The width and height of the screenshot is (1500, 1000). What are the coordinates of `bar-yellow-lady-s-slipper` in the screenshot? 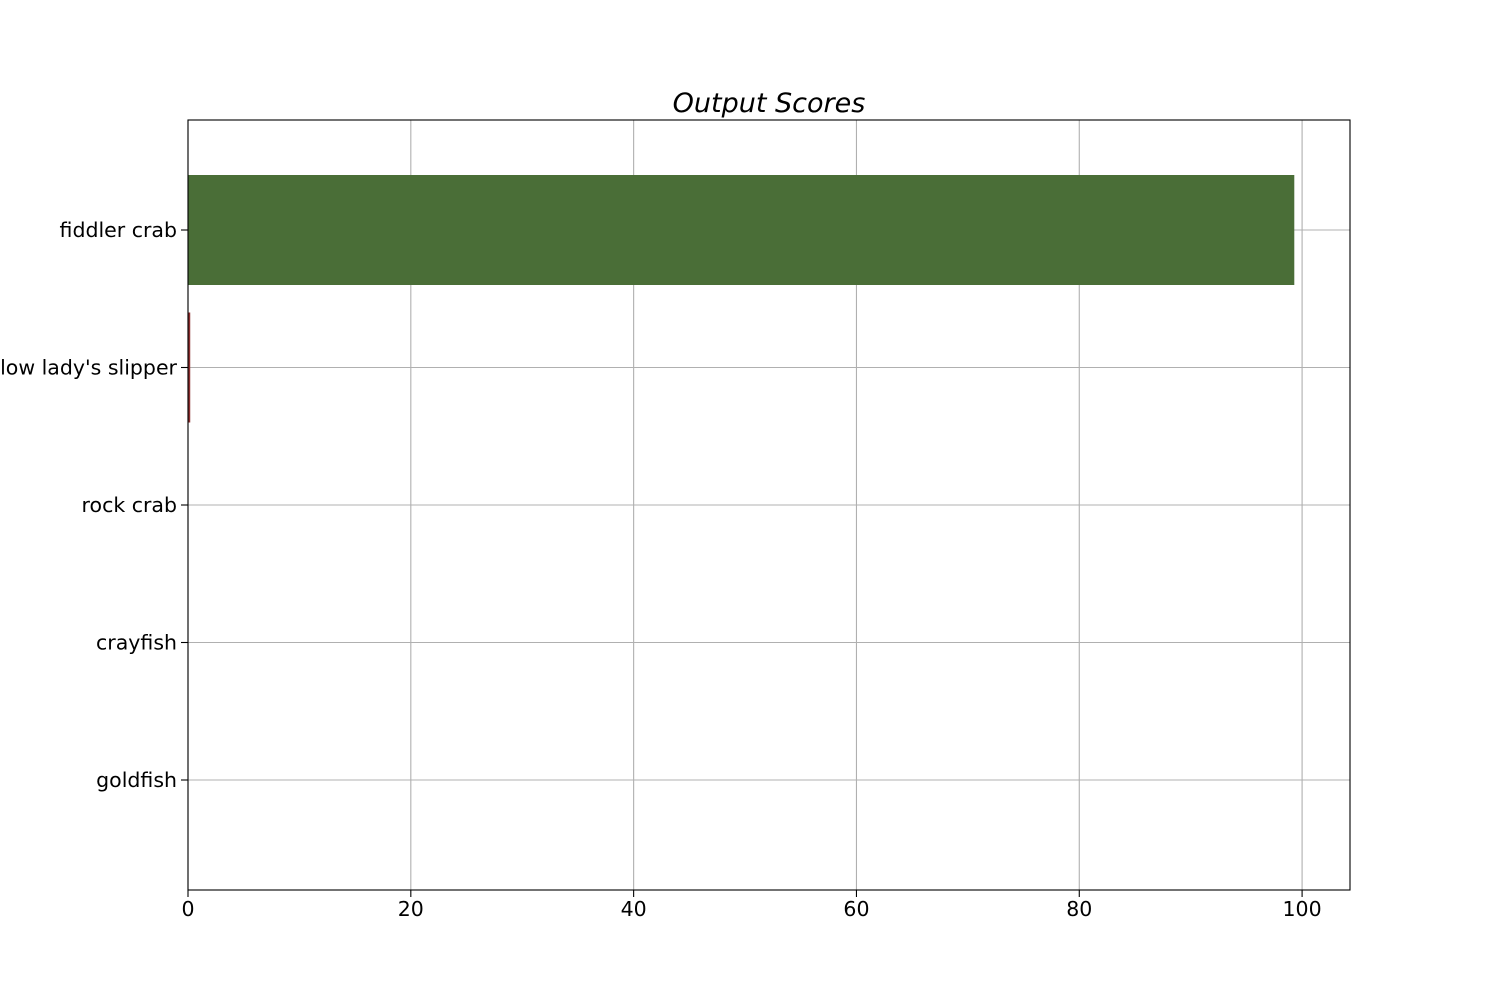 It's located at (189, 367).